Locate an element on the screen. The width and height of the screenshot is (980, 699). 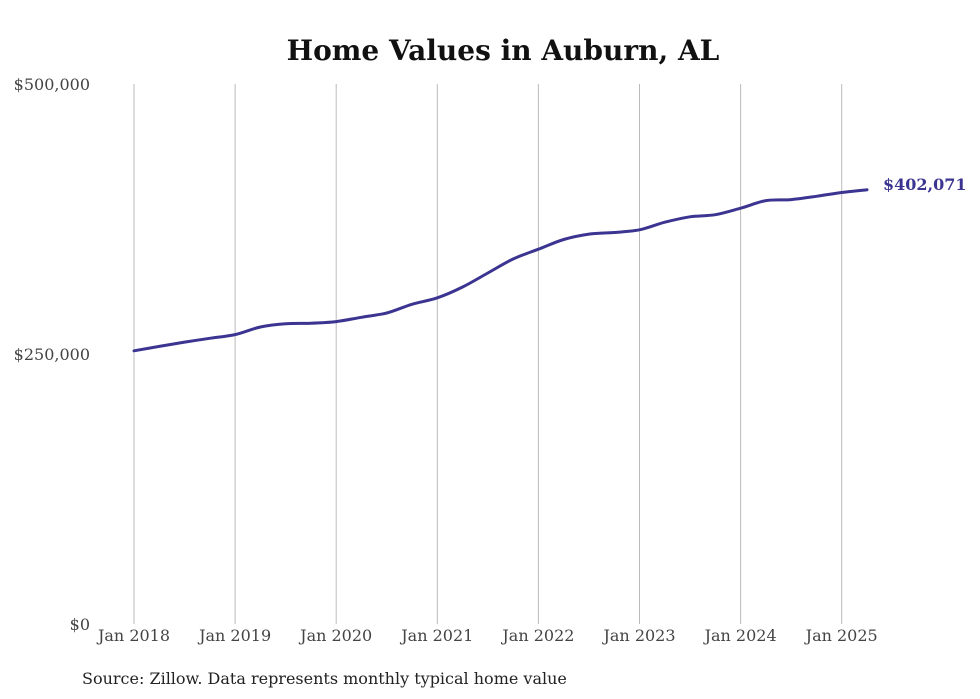
x-tick-label: Jan 2025 is located at coordinates (841, 635).